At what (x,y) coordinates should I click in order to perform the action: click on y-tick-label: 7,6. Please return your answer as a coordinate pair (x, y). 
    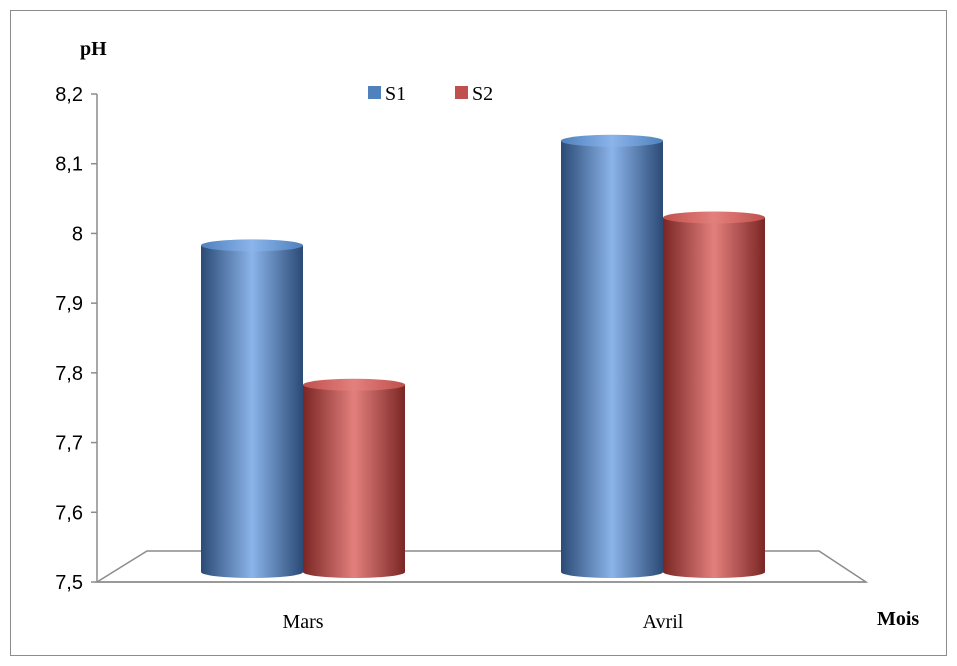
    Looking at the image, I should click on (69, 513).